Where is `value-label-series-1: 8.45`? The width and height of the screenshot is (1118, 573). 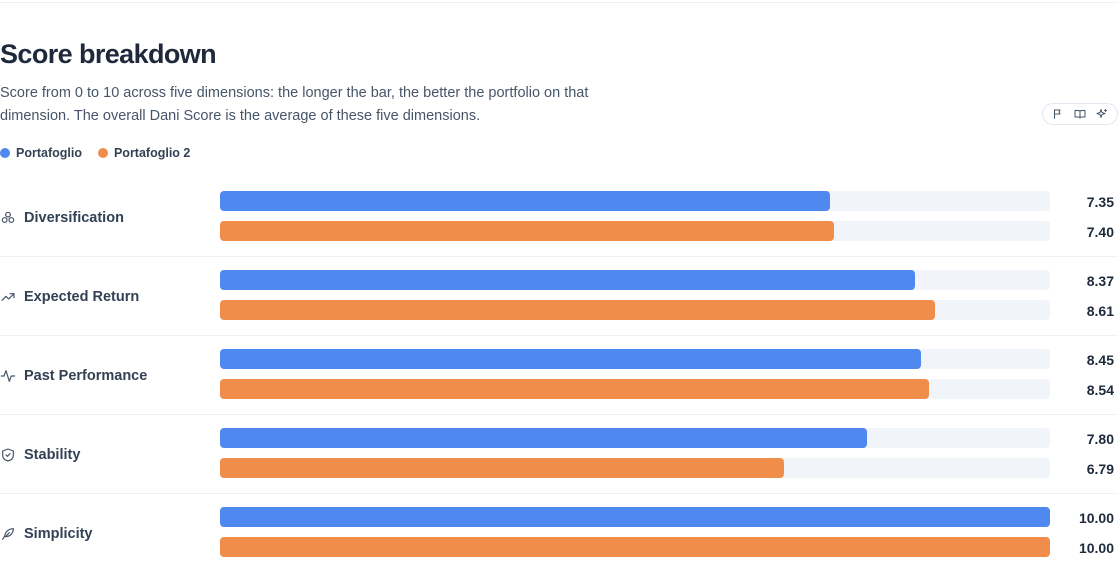 value-label-series-1: 8.45 is located at coordinates (1100, 360).